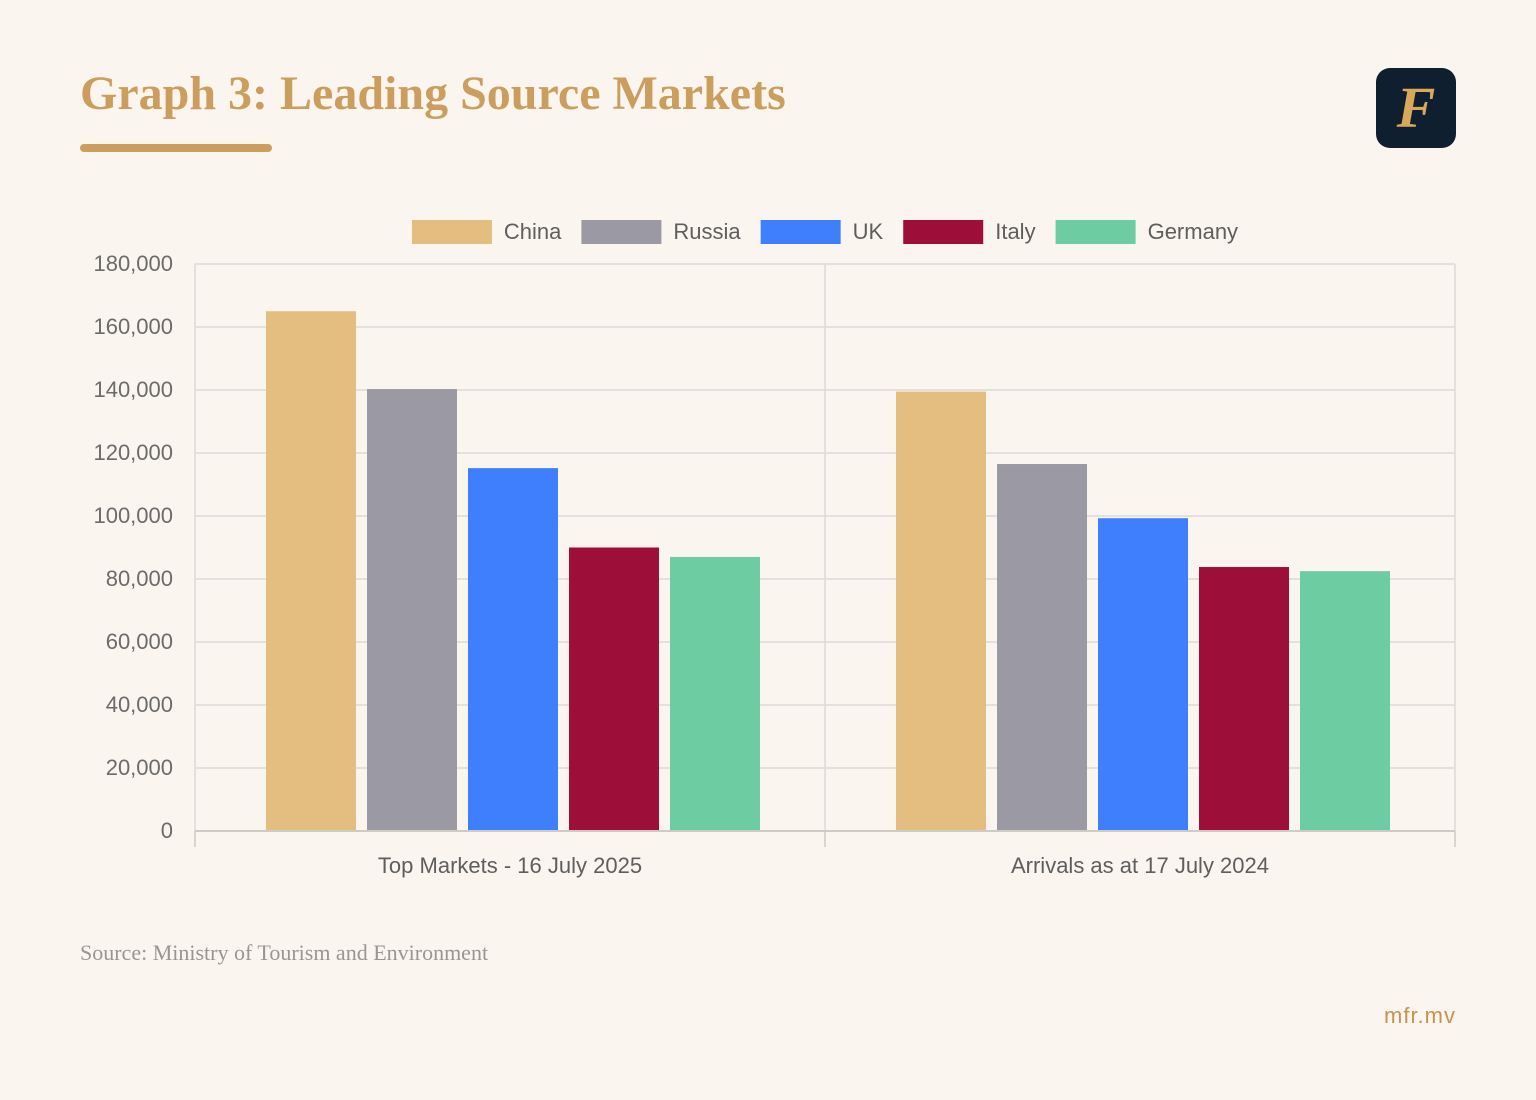  What do you see at coordinates (800, 232) in the screenshot?
I see `legend-swatch-uk` at bounding box center [800, 232].